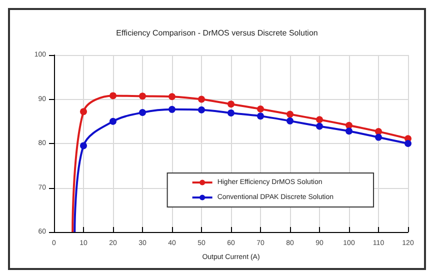 This screenshot has width=434, height=278. What do you see at coordinates (217, 33) in the screenshot?
I see `chart-title: Efficiency Comparison - DrMOS versus Discrete Solution` at bounding box center [217, 33].